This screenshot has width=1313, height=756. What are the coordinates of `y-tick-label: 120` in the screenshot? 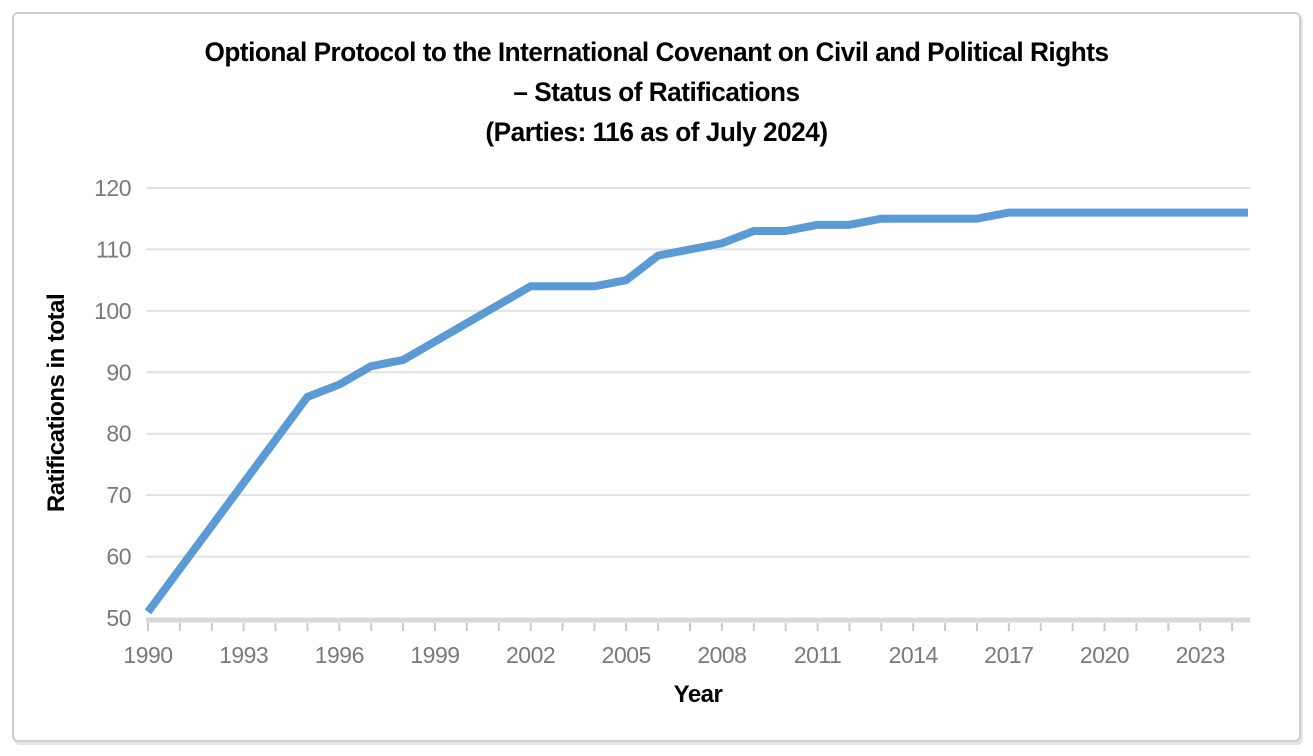 It's located at (112, 188).